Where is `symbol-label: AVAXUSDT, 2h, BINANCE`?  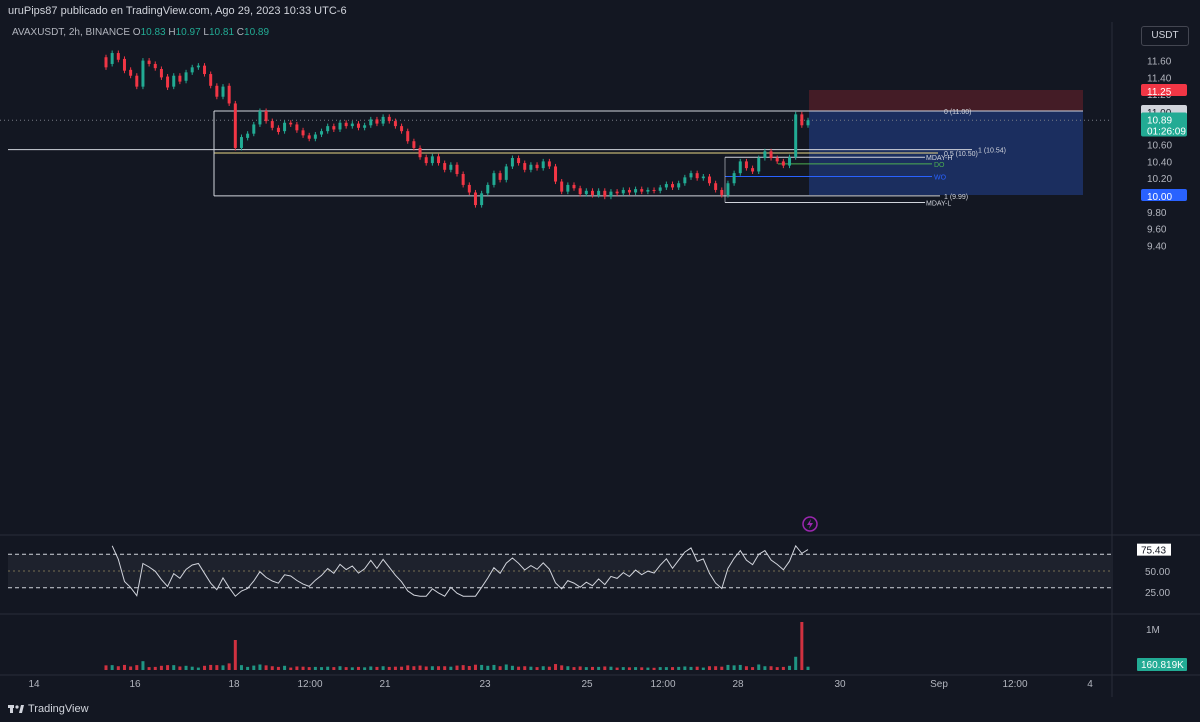
symbol-label: AVAXUSDT, 2h, BINANCE is located at coordinates (71, 32).